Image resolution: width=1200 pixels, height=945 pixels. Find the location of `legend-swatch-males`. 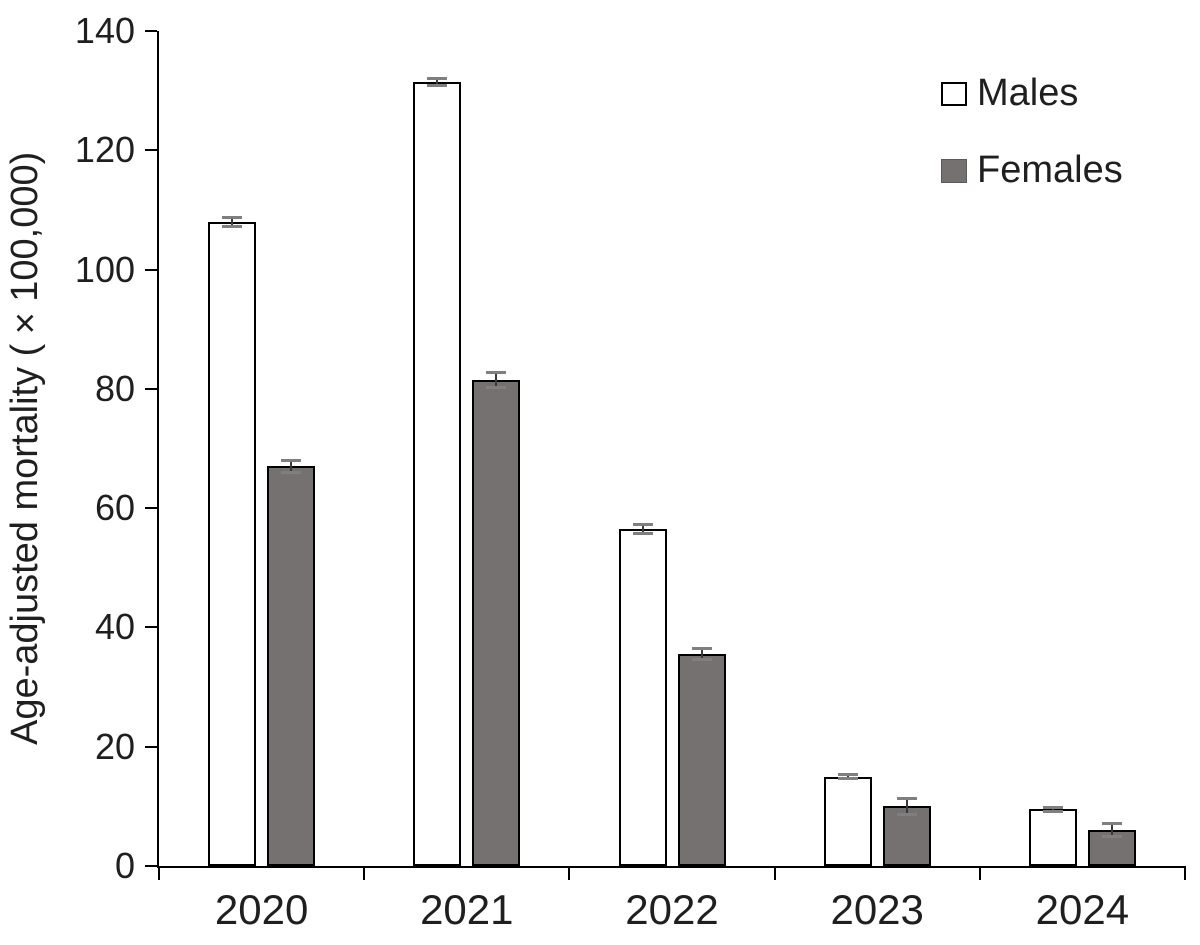

legend-swatch-males is located at coordinates (954, 94).